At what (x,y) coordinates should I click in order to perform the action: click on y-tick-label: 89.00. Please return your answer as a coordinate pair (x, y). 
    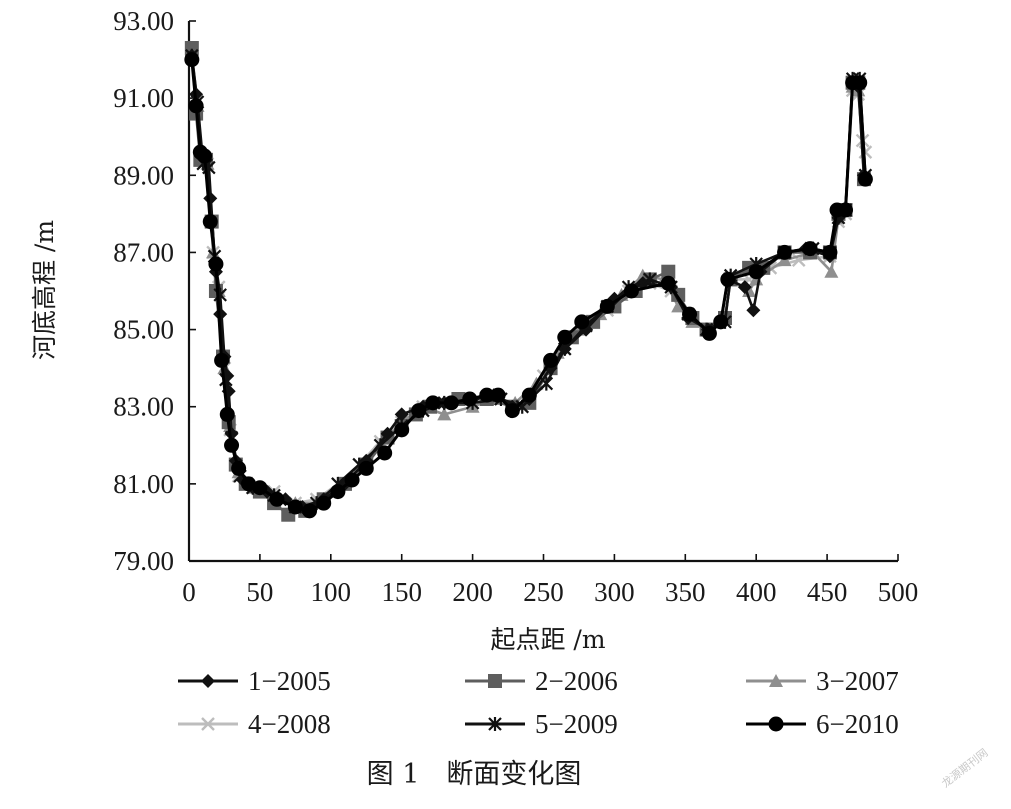
    Looking at the image, I should click on (143, 175).